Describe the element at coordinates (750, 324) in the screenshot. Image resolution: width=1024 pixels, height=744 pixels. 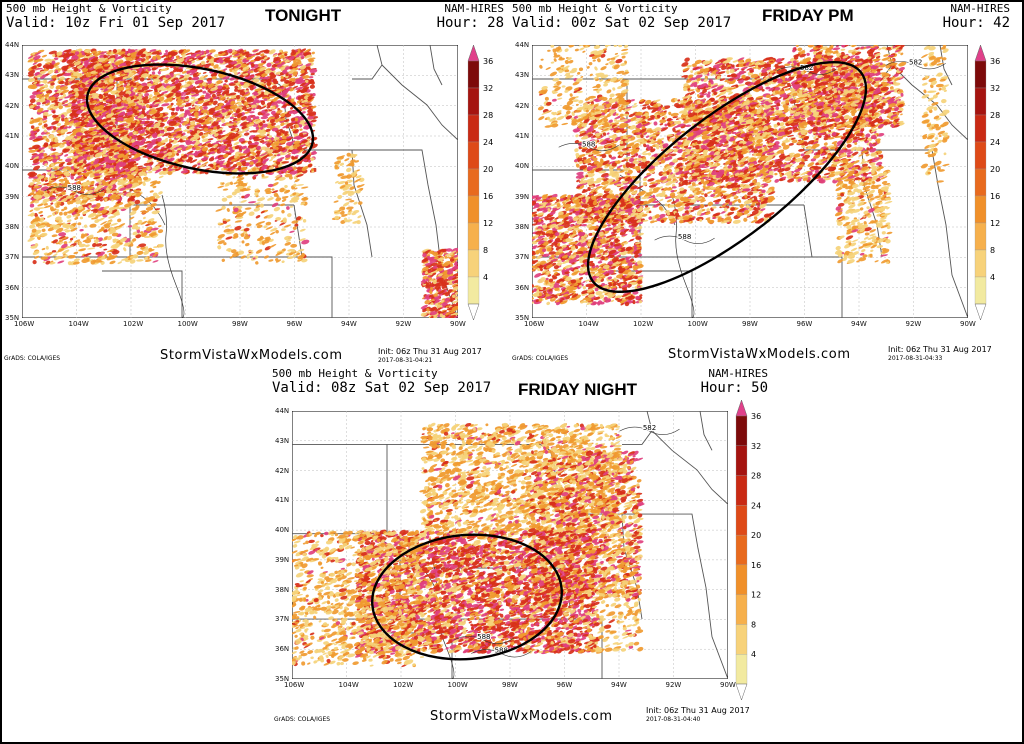
I see `longitude-label: 98W` at that location.